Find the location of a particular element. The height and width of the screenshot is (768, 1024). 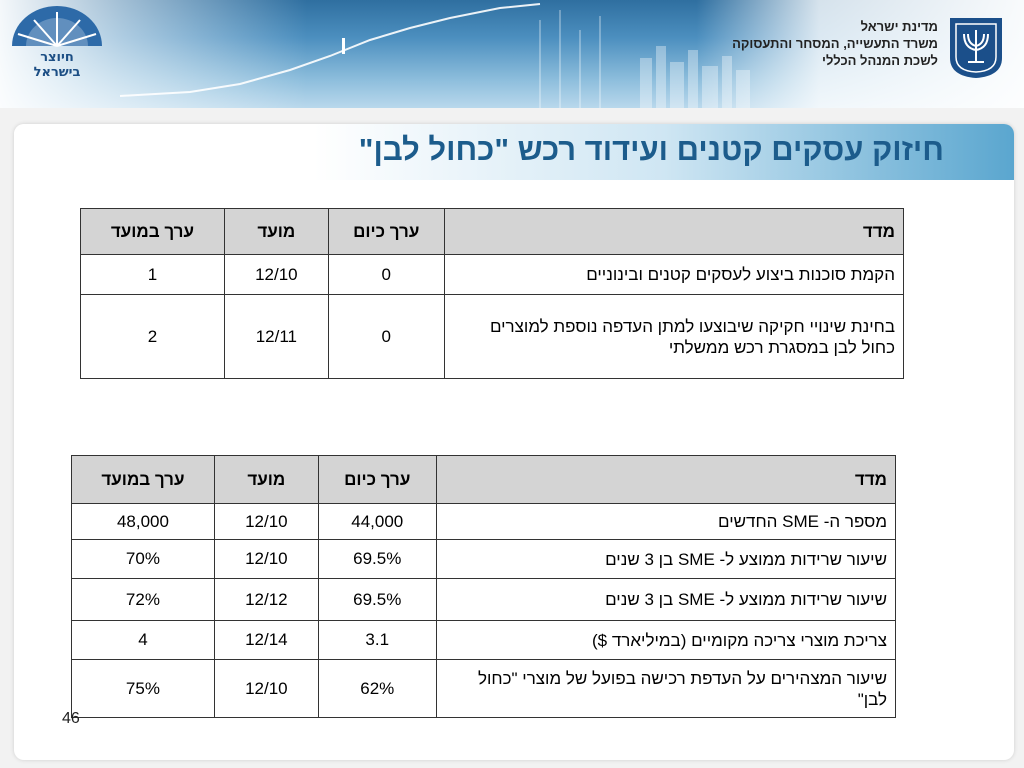

title-band is located at coordinates (514, 152).